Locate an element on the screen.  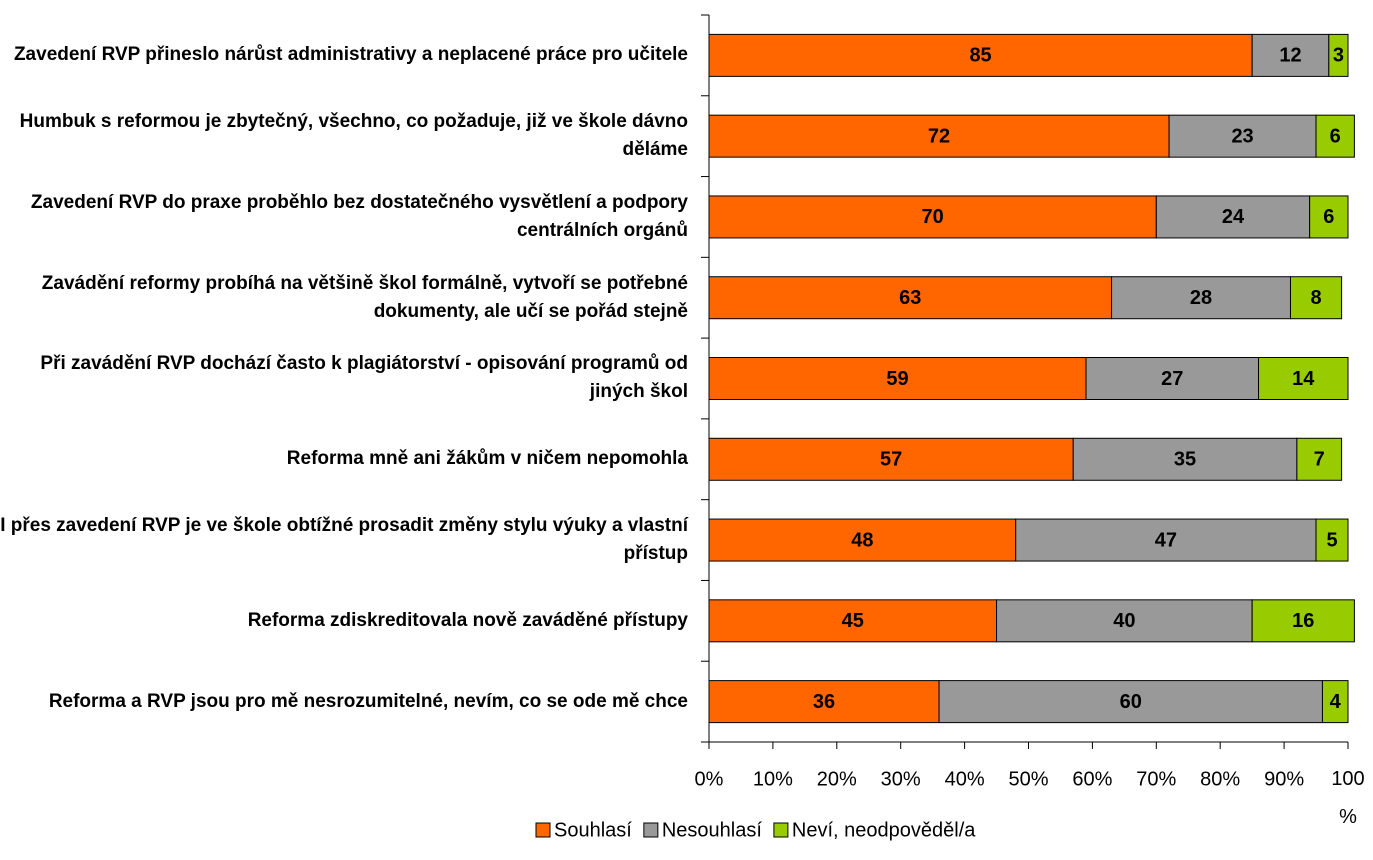
value-label: 8 is located at coordinates (1315, 298).